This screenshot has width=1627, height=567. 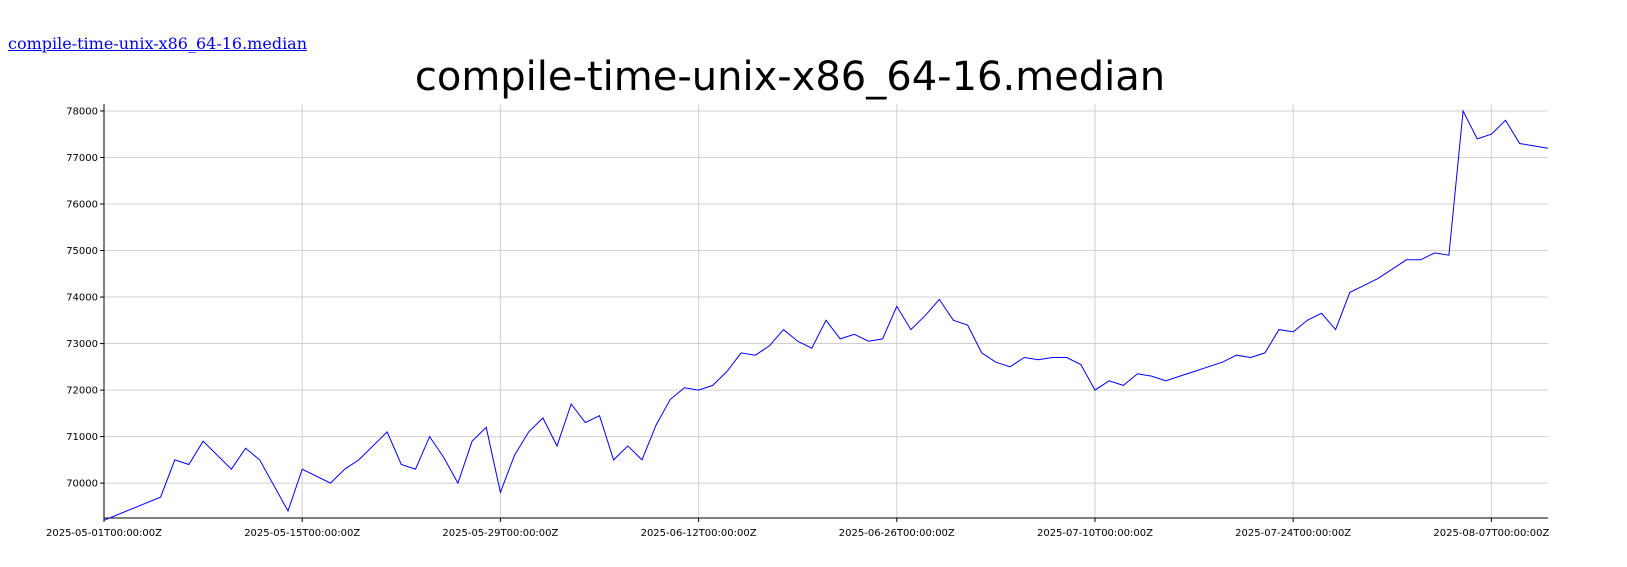 I want to click on y-tick-label: 78000, so click(x=82, y=111).